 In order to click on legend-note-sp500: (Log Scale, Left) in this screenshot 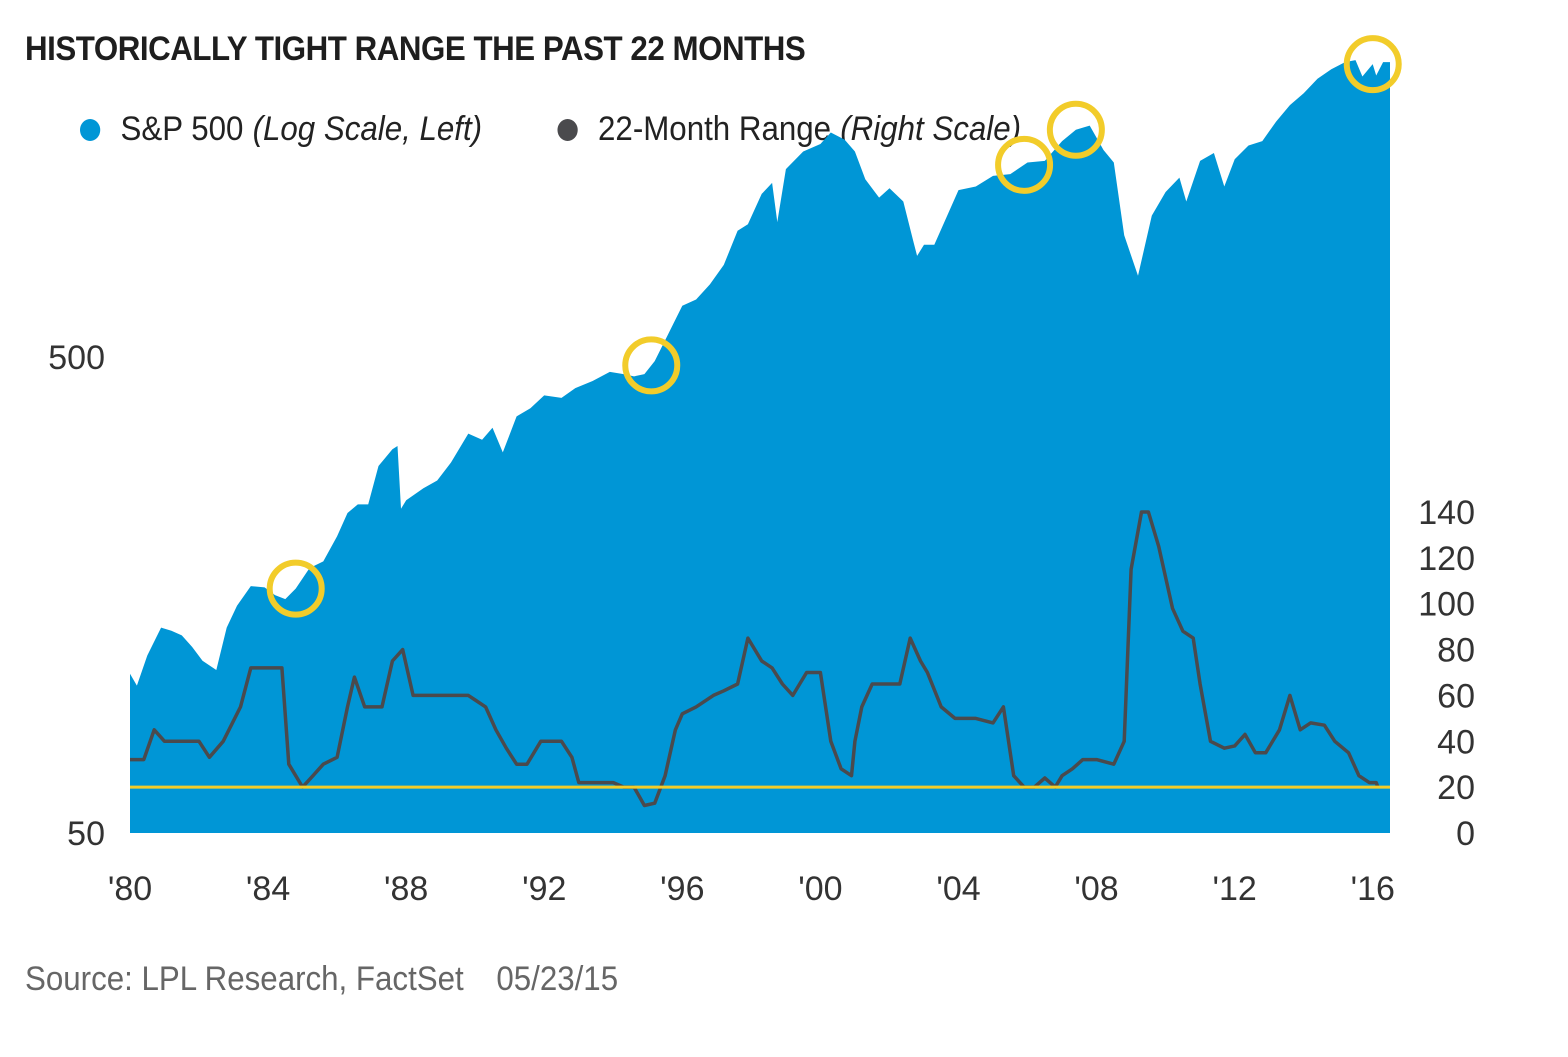, I will do `click(367, 129)`.